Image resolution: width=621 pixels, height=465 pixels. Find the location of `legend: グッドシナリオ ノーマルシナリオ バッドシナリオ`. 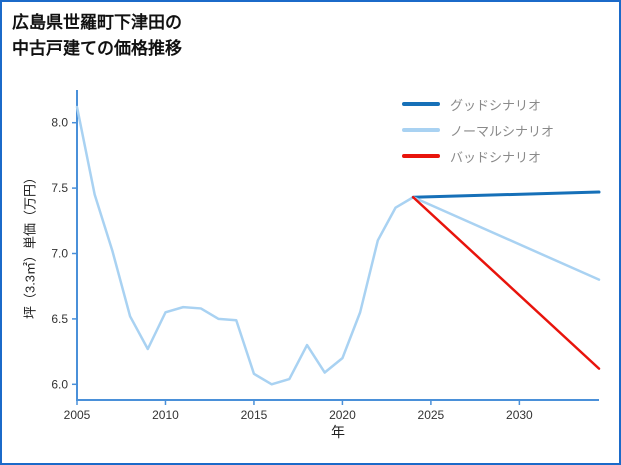

legend: グッドシナリオ ノーマルシナリオ バッドシナリオ is located at coordinates (478, 135).